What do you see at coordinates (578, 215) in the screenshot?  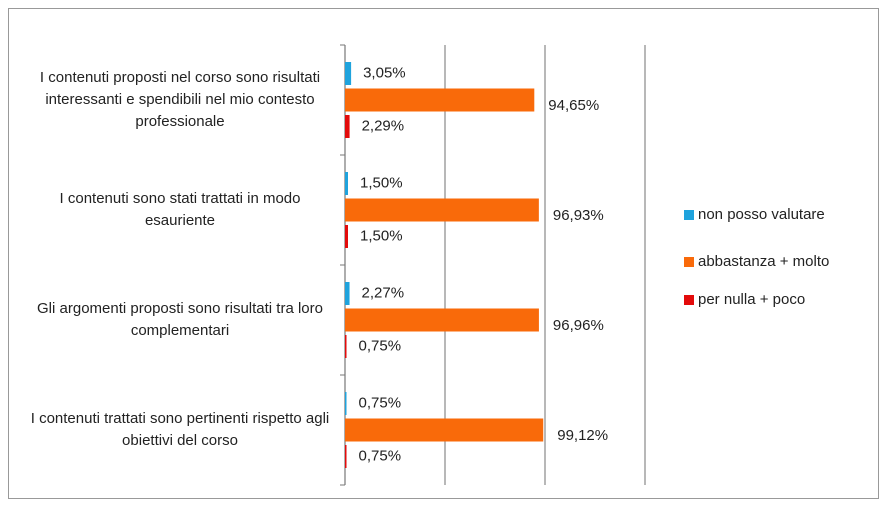 I see `data-label: 96,93%` at bounding box center [578, 215].